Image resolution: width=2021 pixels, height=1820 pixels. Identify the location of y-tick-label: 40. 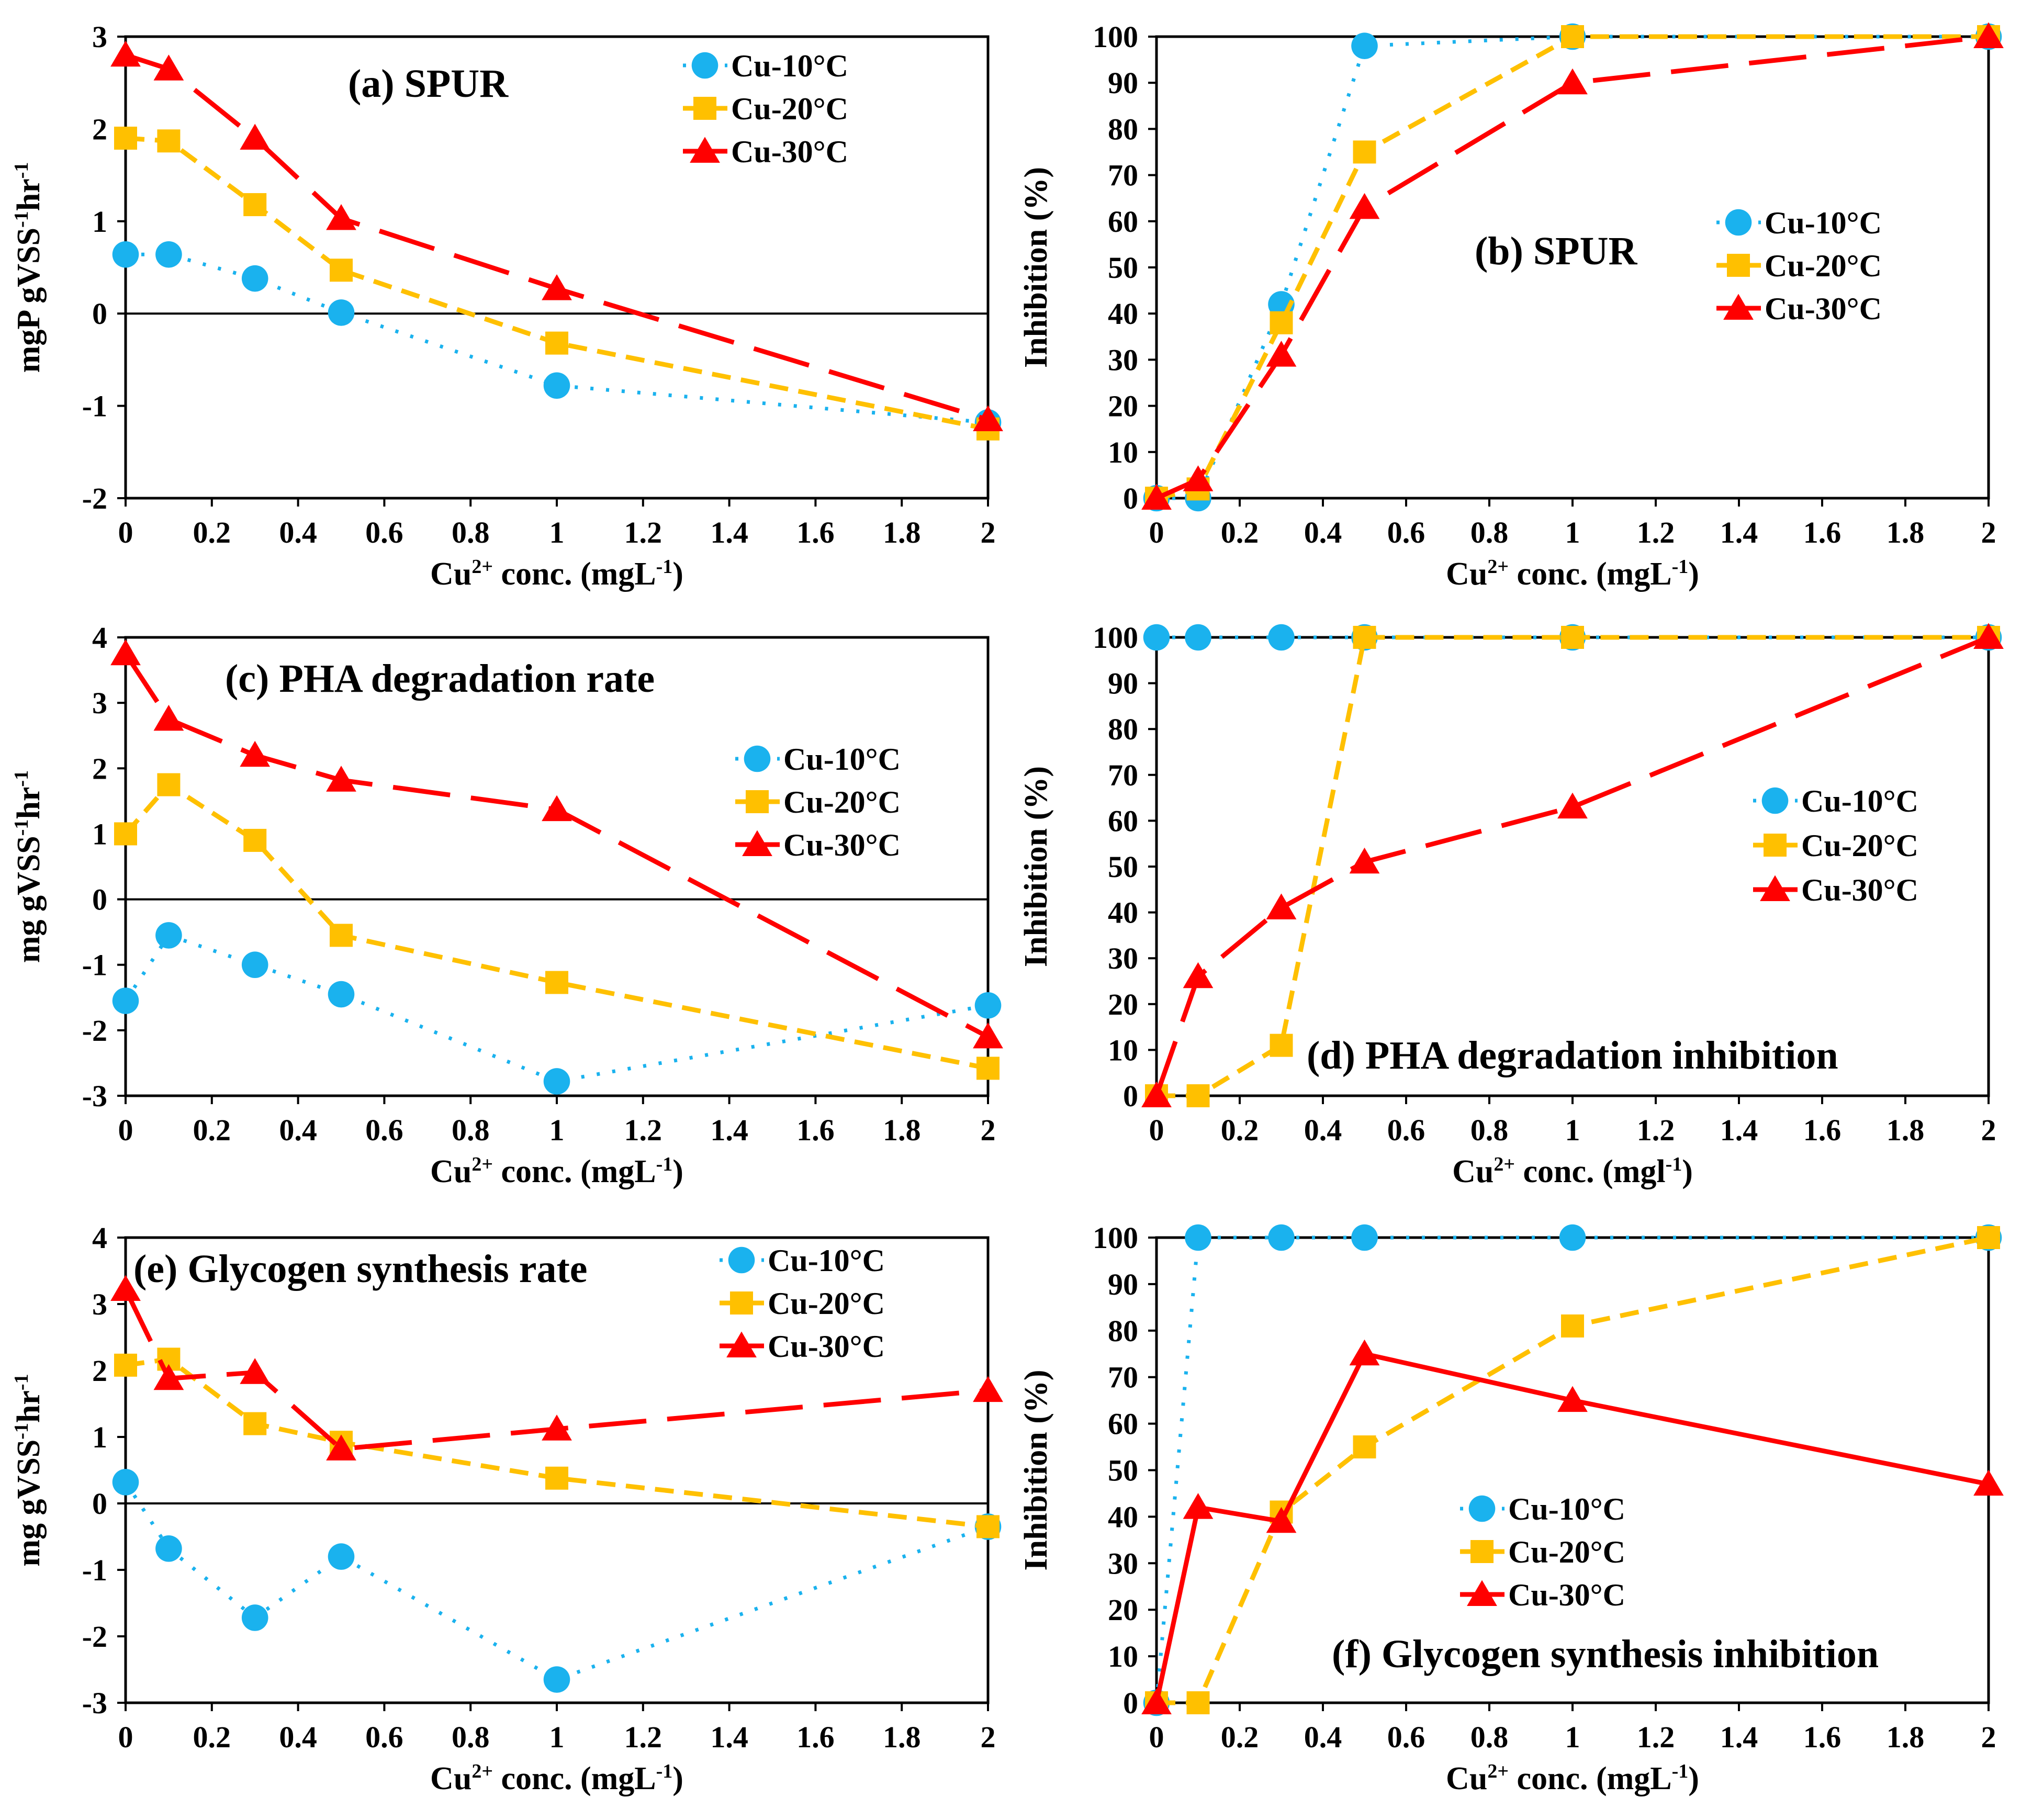
(1123, 1517).